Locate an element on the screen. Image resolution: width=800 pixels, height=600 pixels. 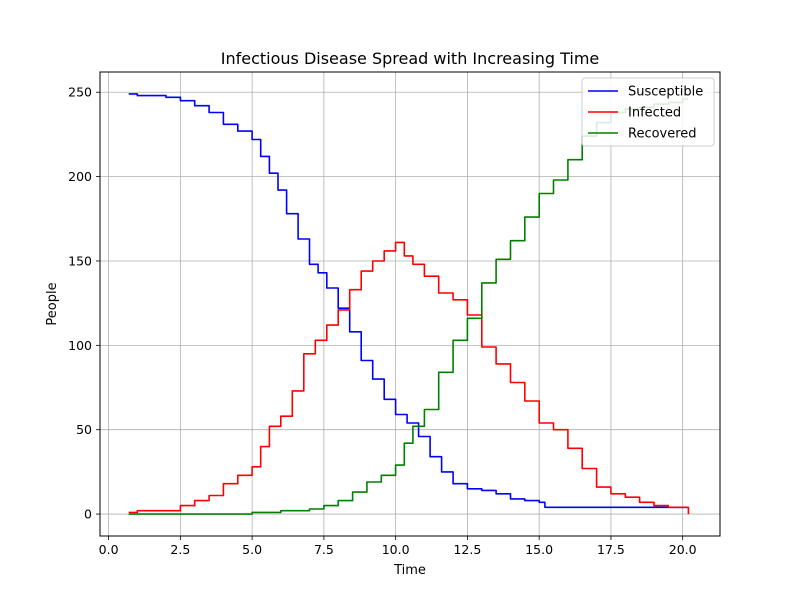
y-tick-label: 250 is located at coordinates (80, 92).